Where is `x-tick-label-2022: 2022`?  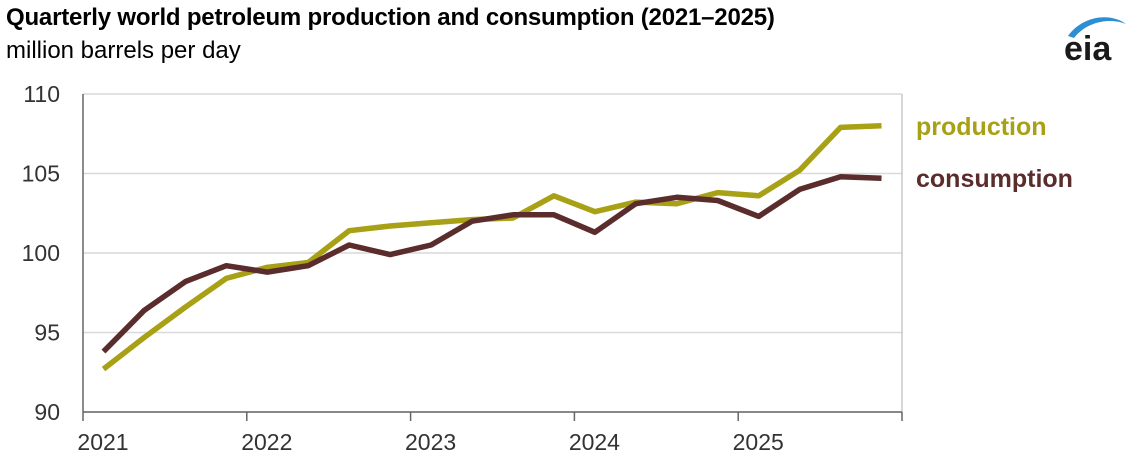 x-tick-label-2022: 2022 is located at coordinates (266, 442).